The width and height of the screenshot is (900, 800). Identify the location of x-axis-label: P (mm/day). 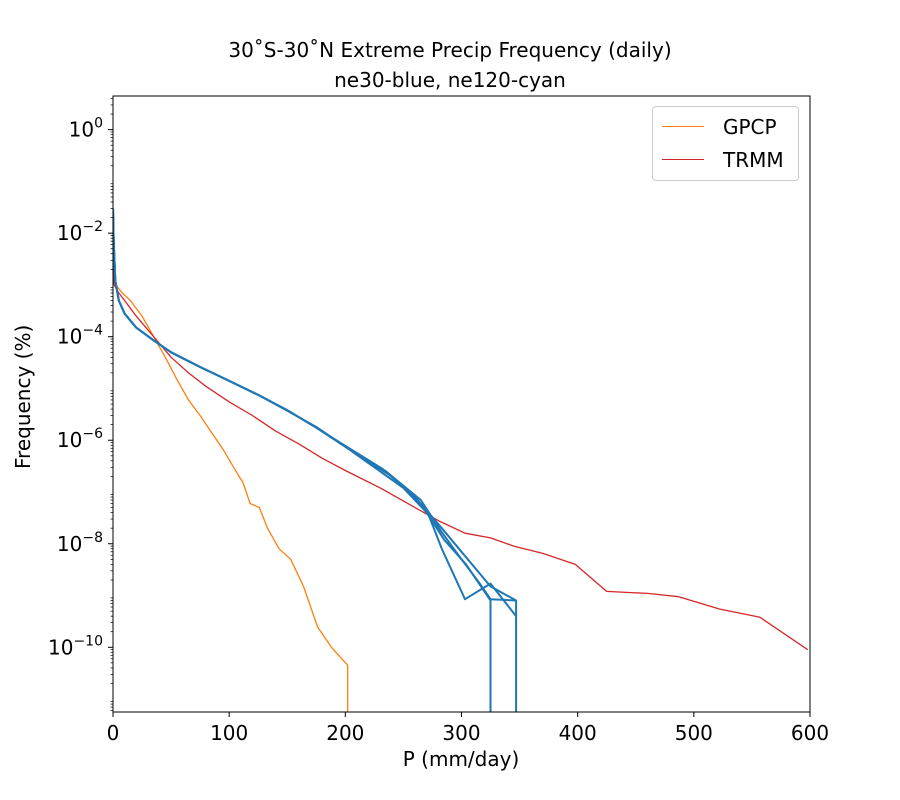
(461, 759).